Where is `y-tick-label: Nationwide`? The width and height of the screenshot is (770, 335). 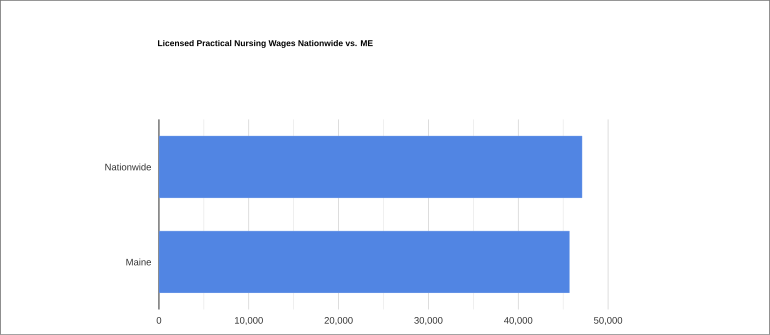 y-tick-label: Nationwide is located at coordinates (128, 167).